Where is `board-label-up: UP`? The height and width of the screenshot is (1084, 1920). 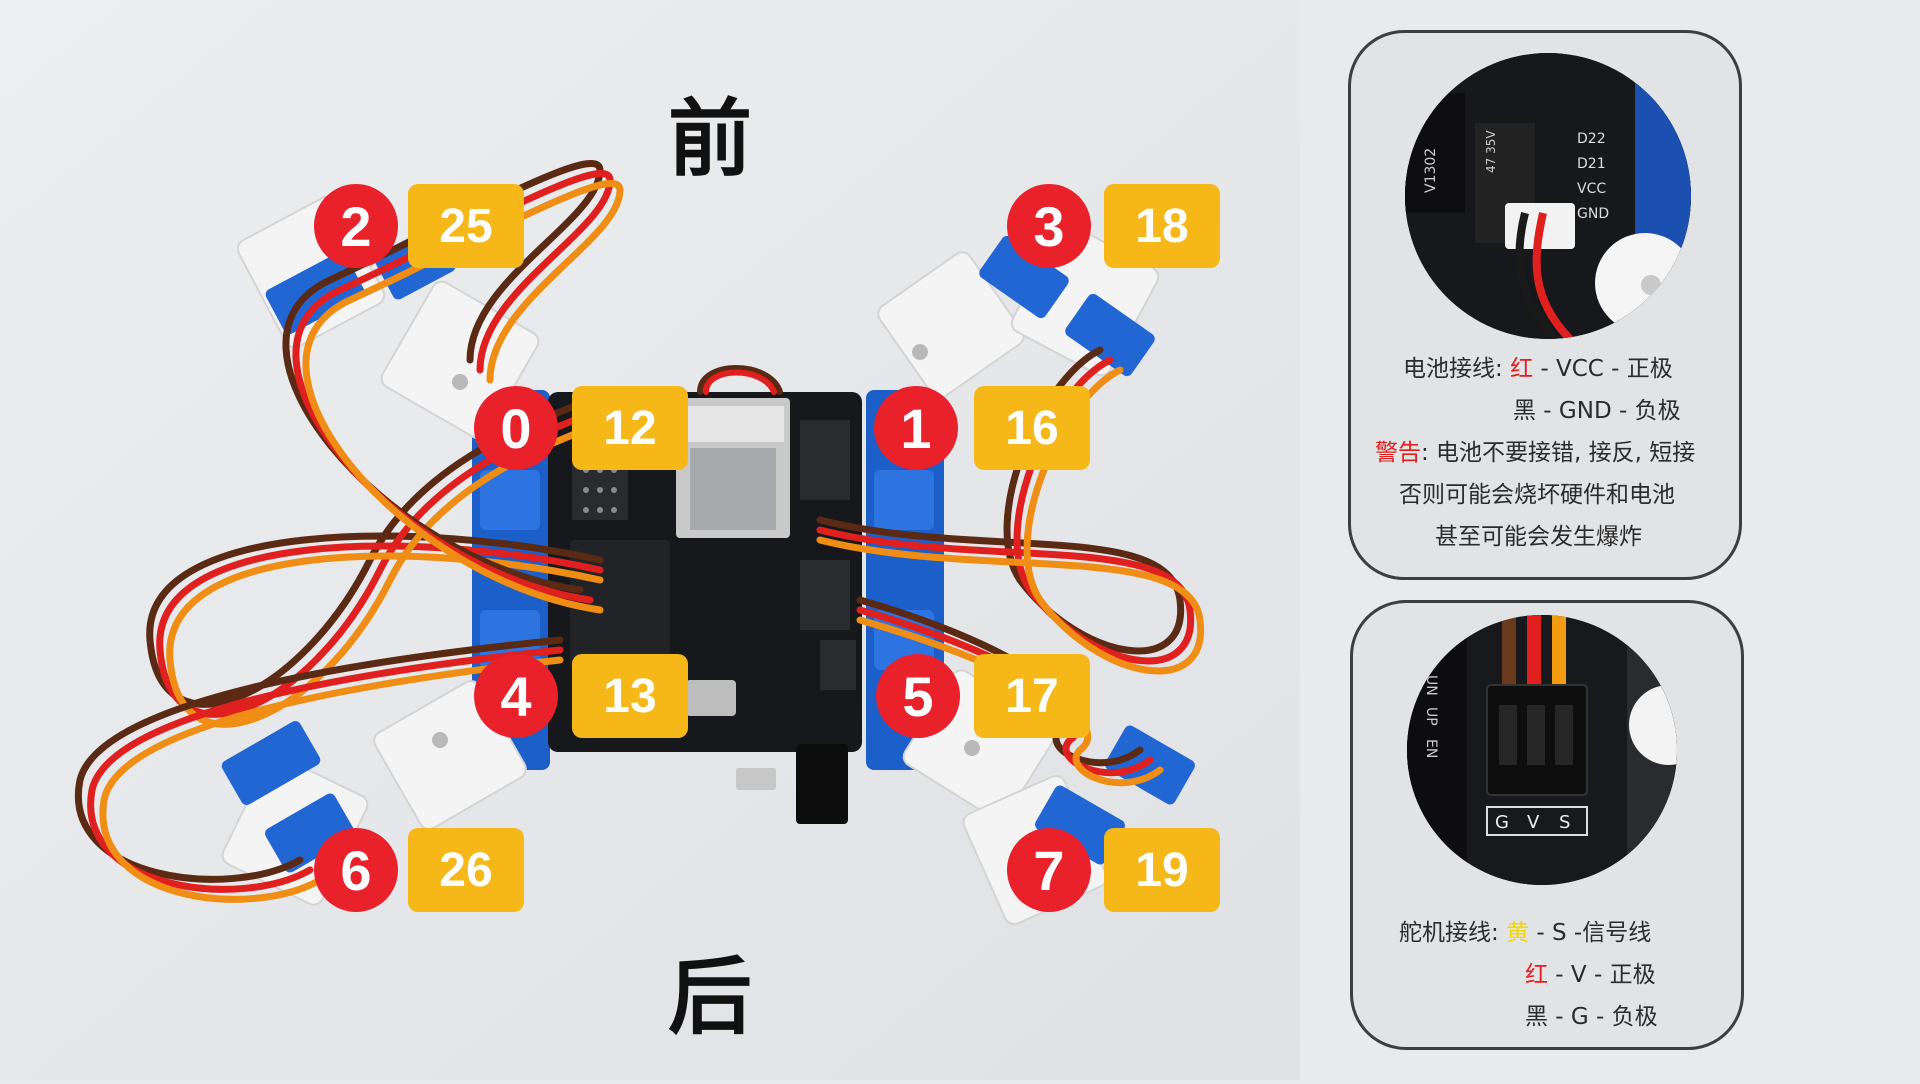 board-label-up: UP is located at coordinates (1431, 716).